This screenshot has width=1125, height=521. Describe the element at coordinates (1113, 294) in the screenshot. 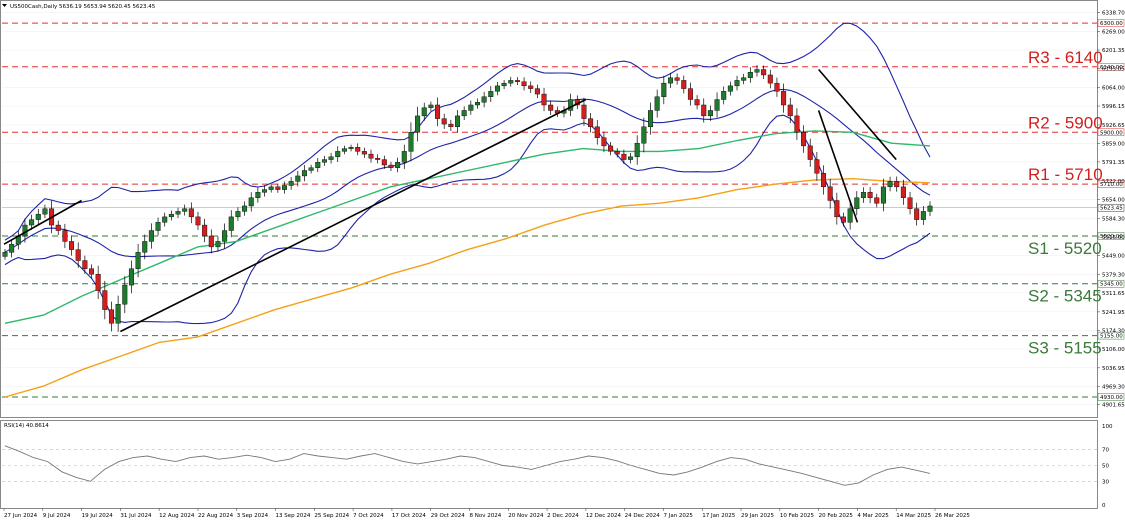

I see `y-tick-label-15: 5311.65` at that location.